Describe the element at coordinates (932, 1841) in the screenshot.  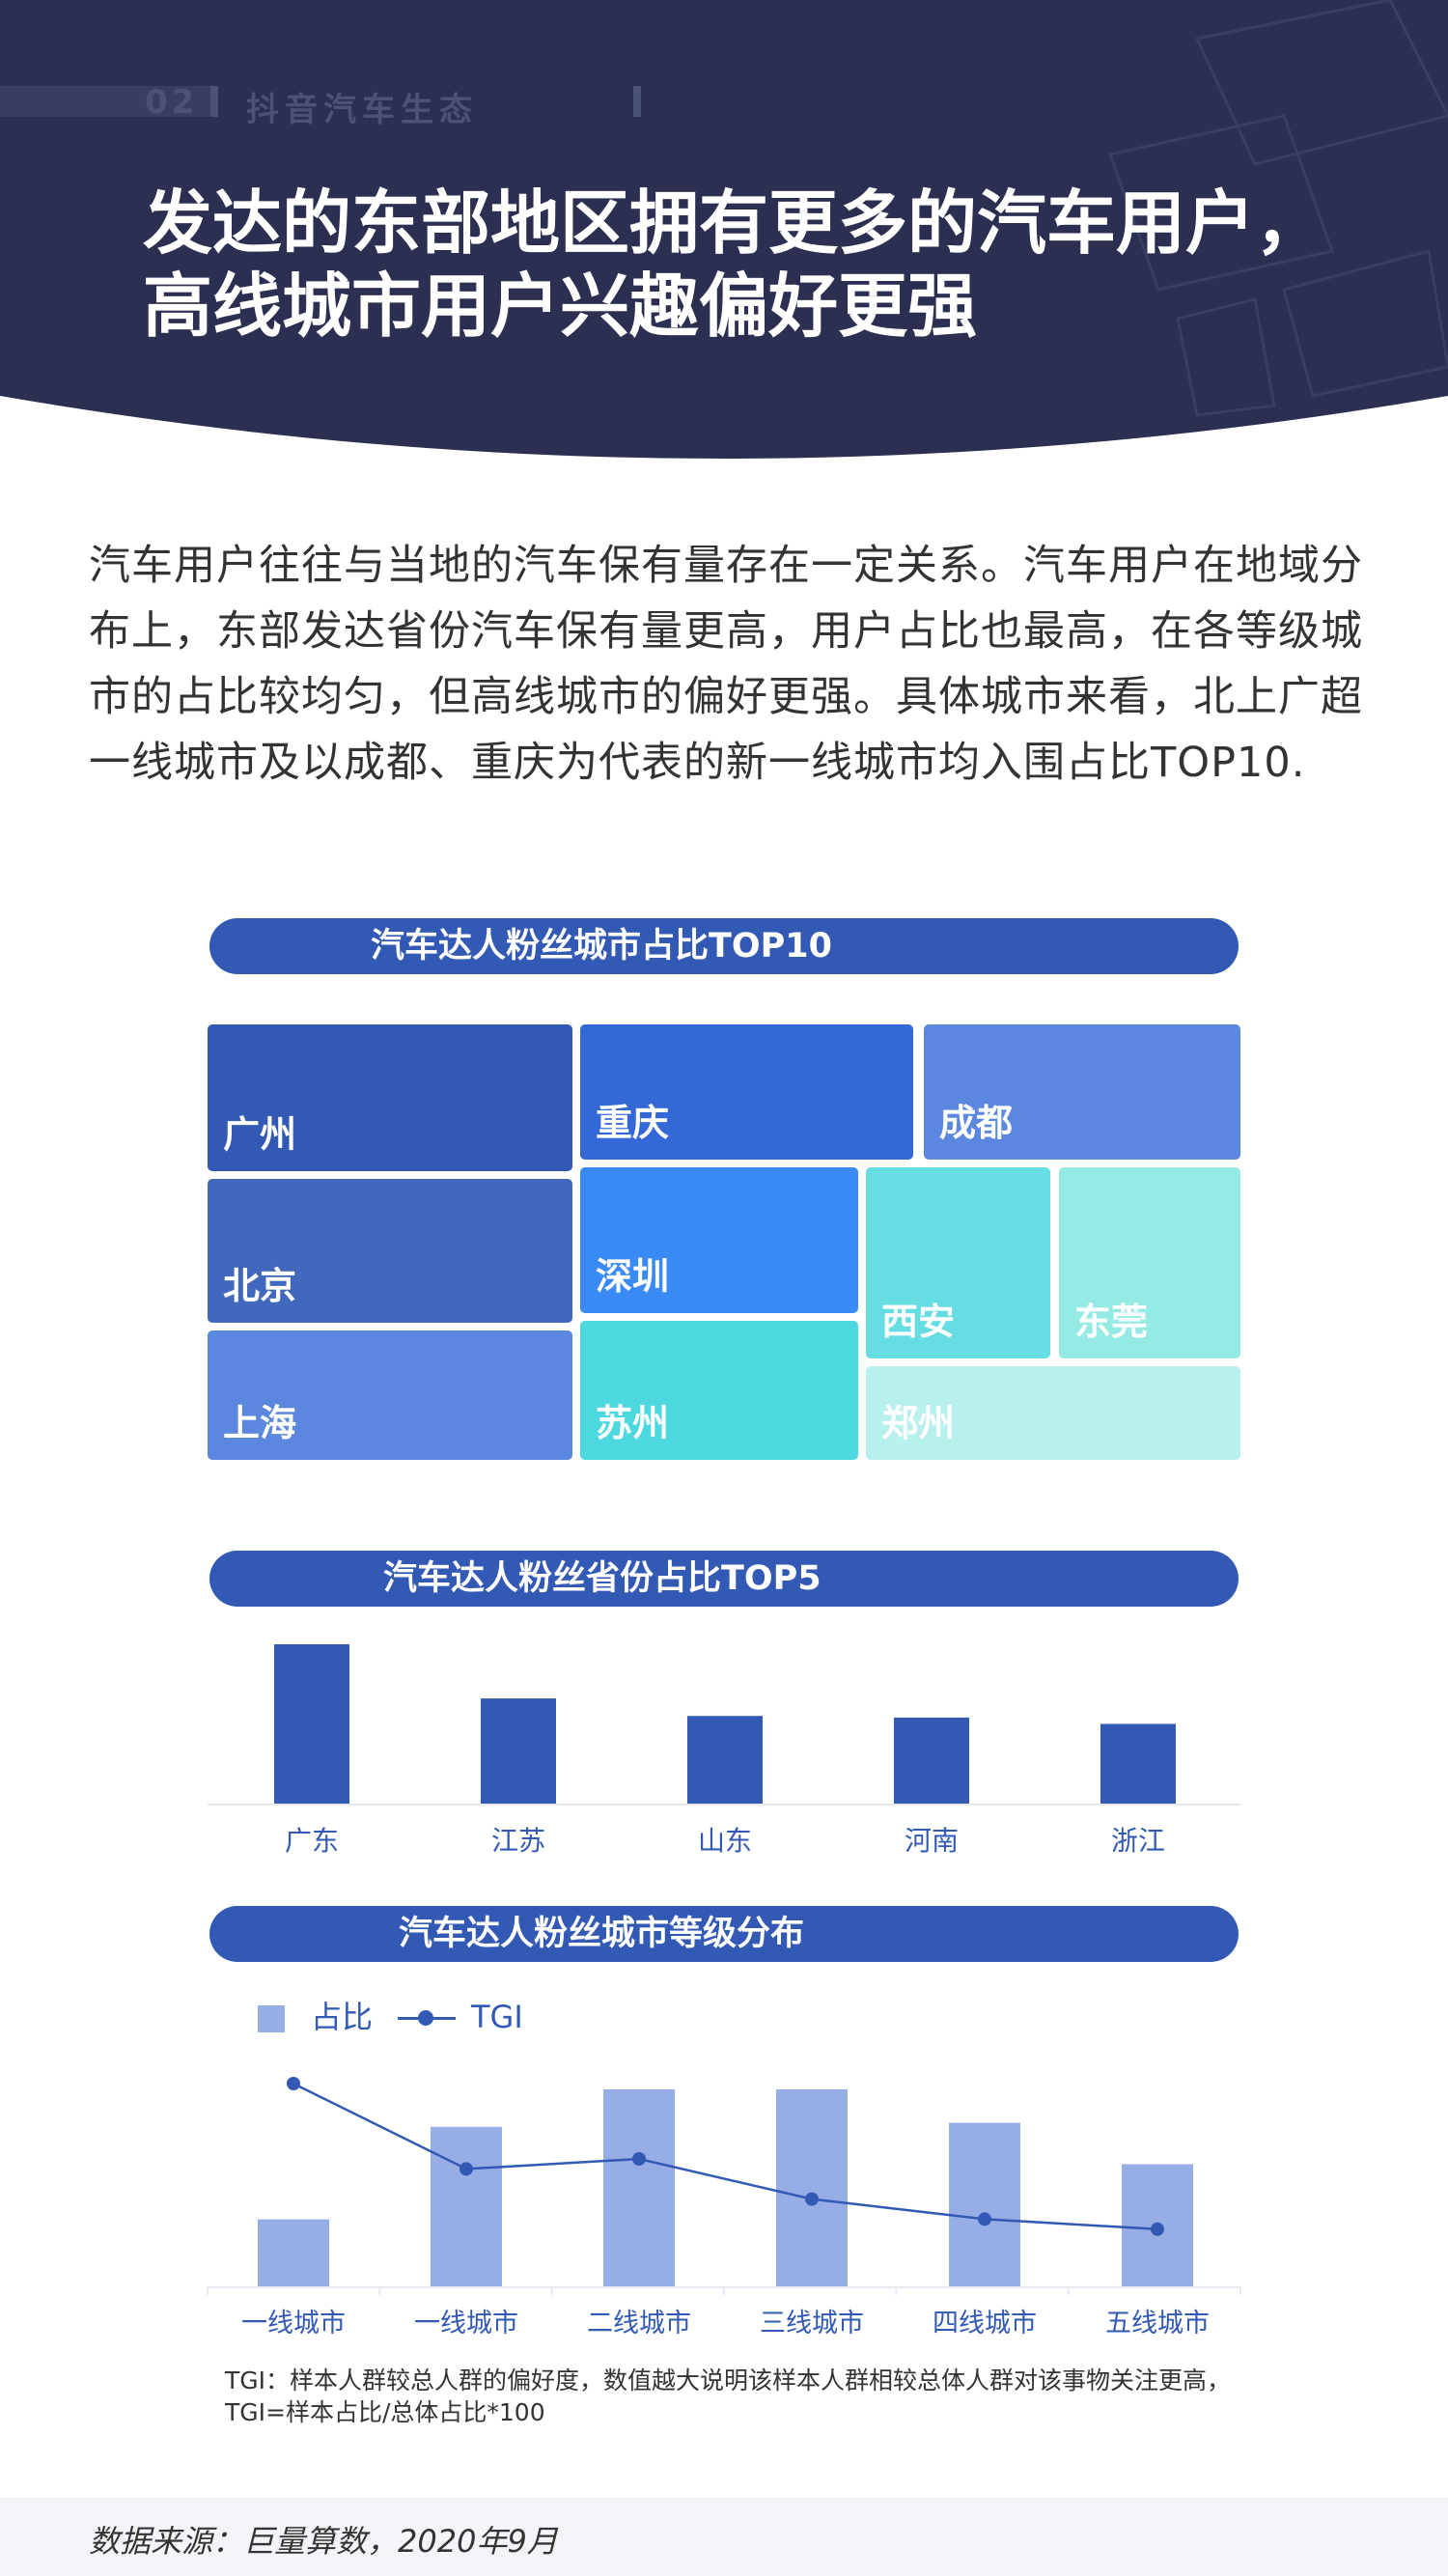
I see `x-tick-label: 河南` at that location.